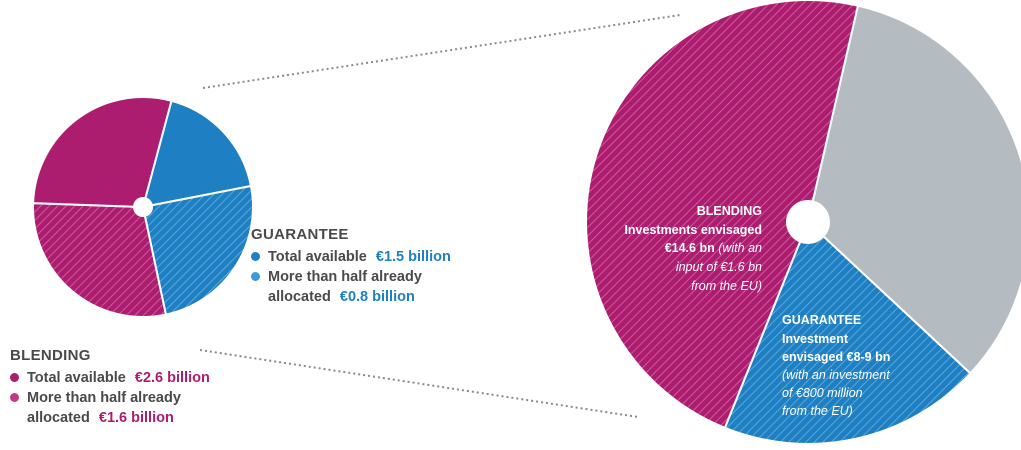 The width and height of the screenshot is (1021, 450). Describe the element at coordinates (317, 257) in the screenshot. I see `guarantee-total-text: Total available` at that location.